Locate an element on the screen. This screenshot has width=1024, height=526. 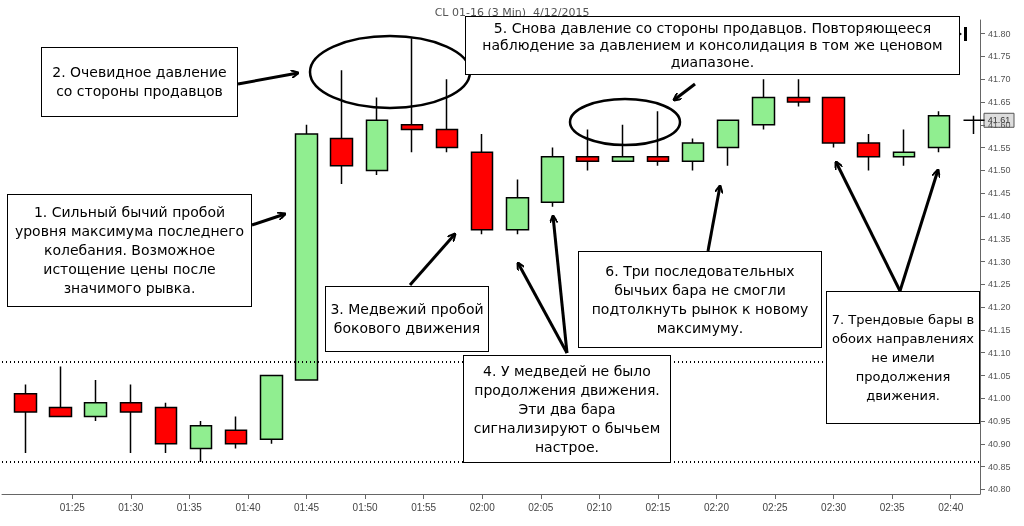
x-tick-label: 01:45 is located at coordinates (307, 507).